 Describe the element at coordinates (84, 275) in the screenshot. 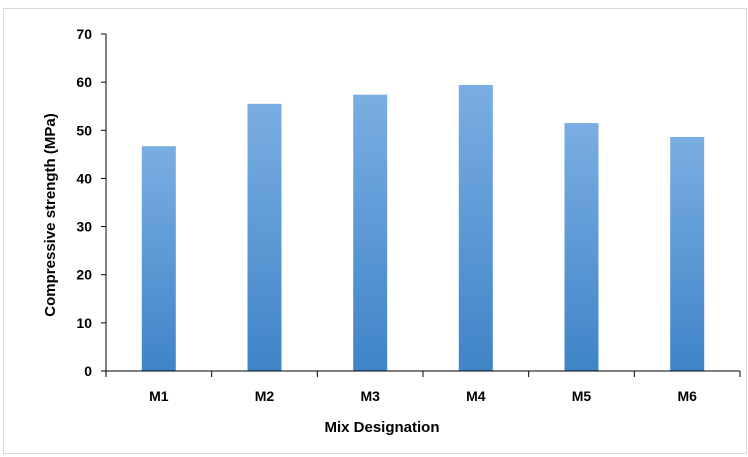

I see `y-tick-label: 20` at that location.